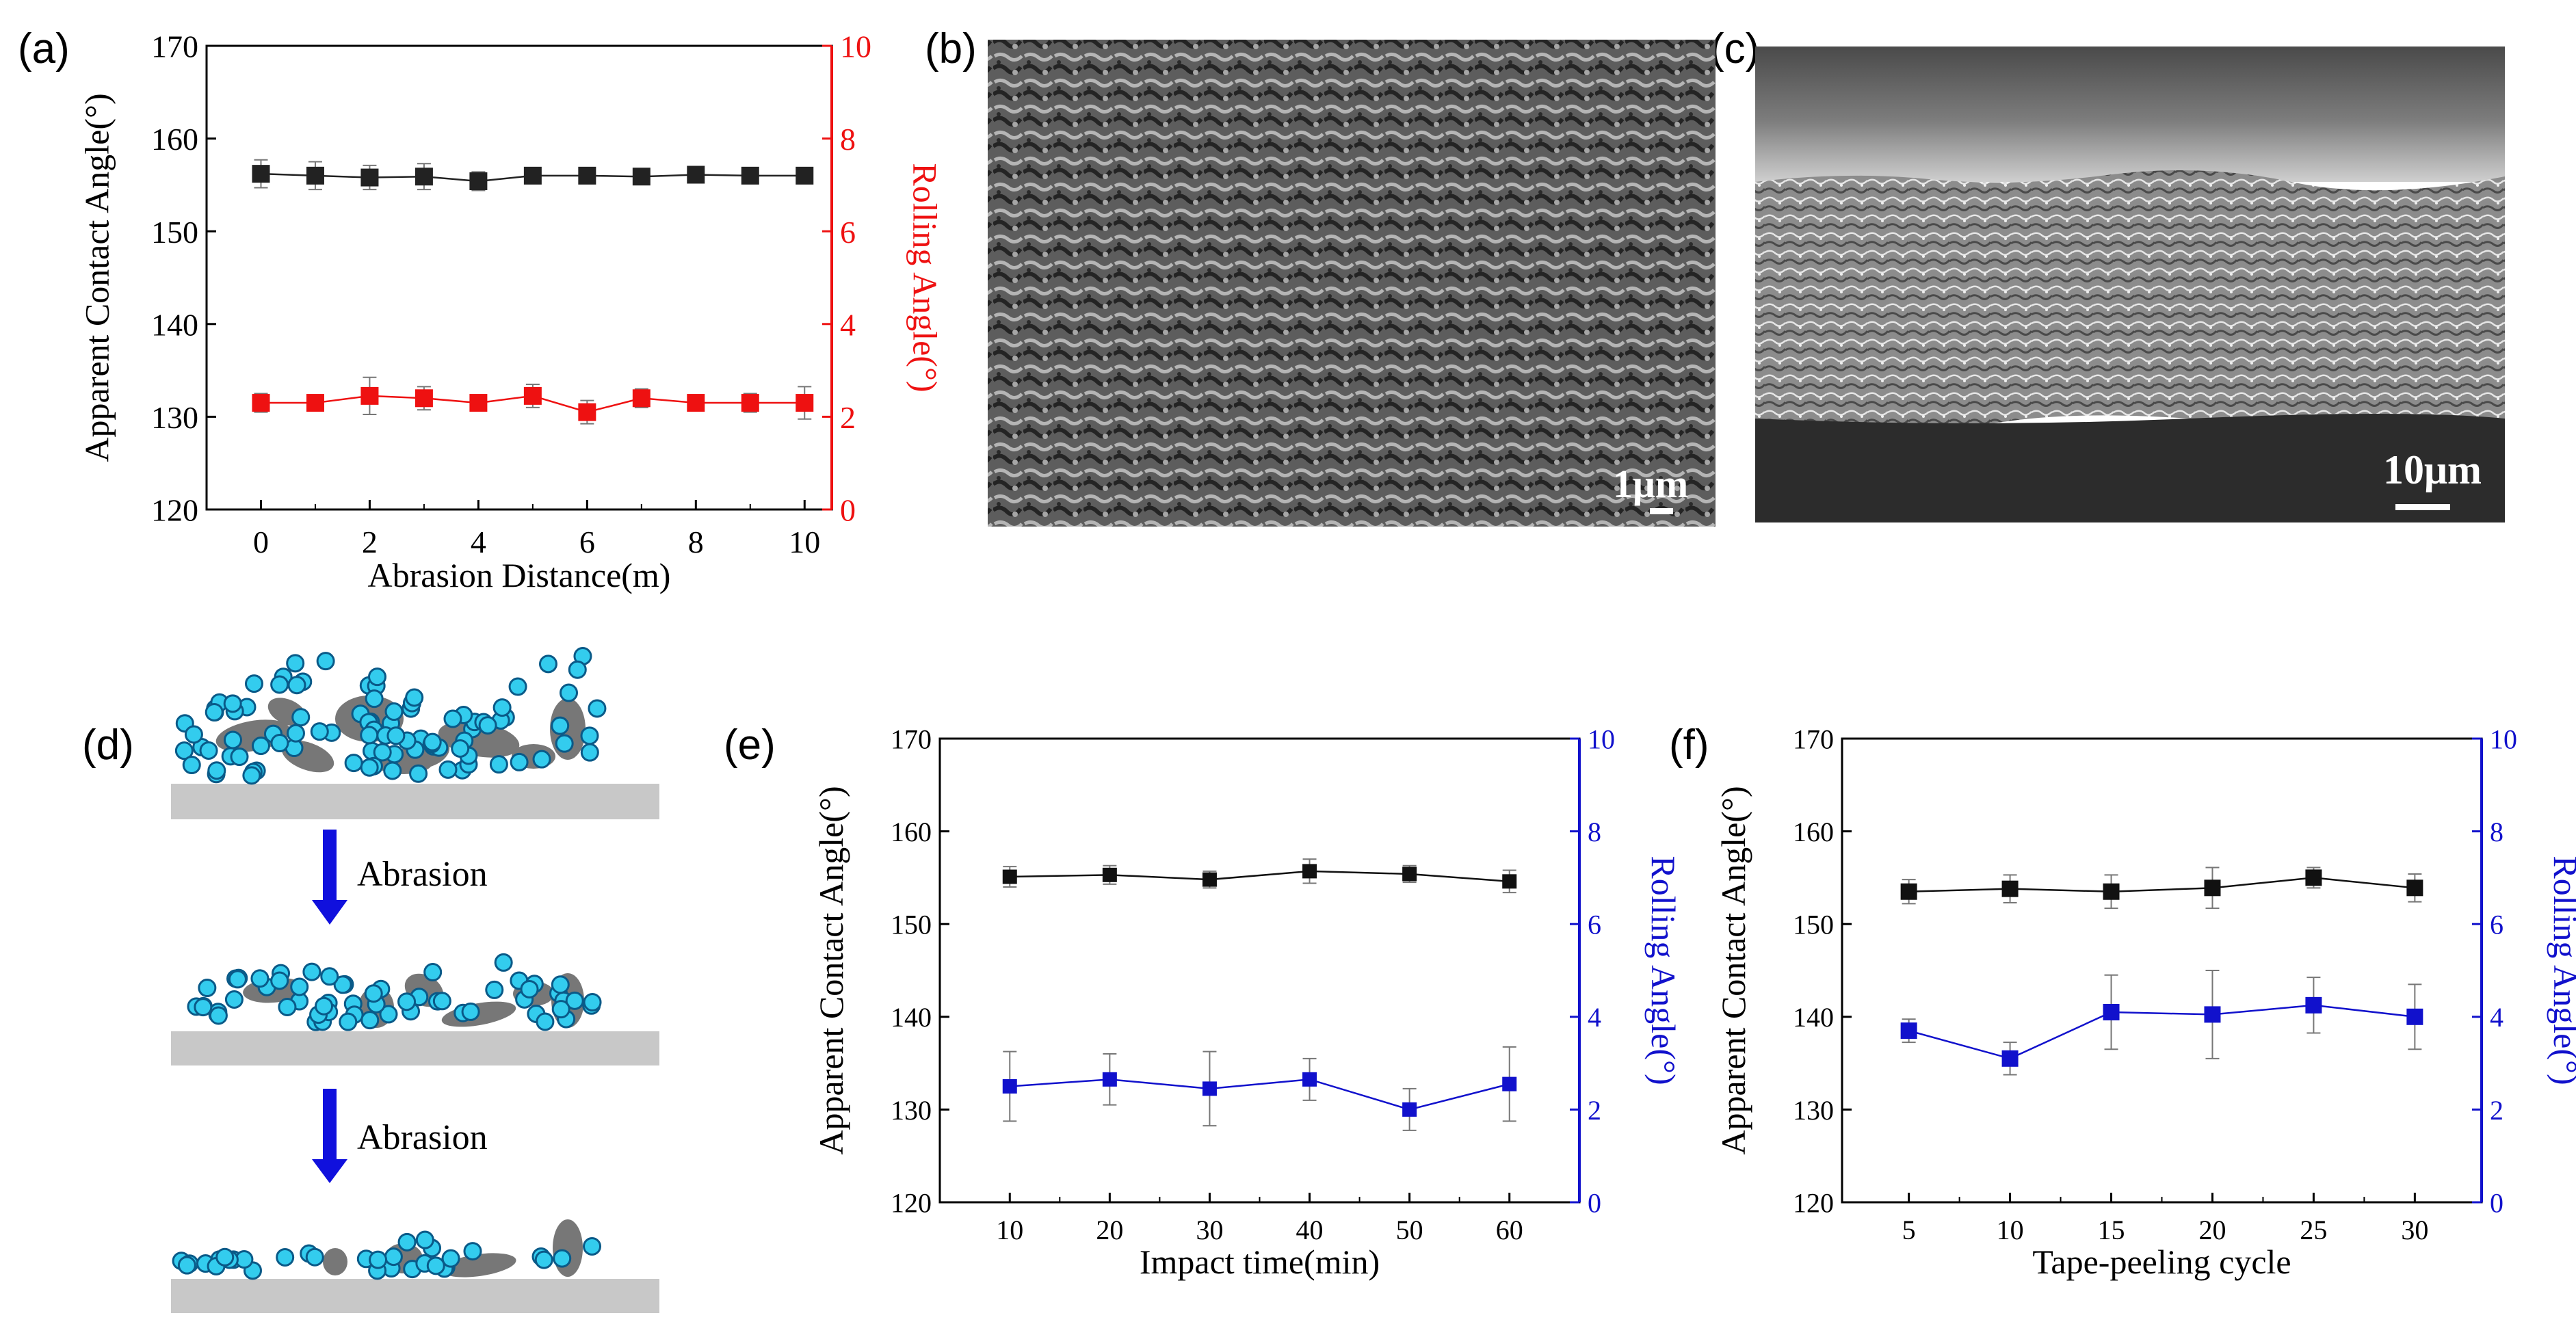  I want to click on y2-axis-label: Rolling Angle(°), so click(2561, 970).